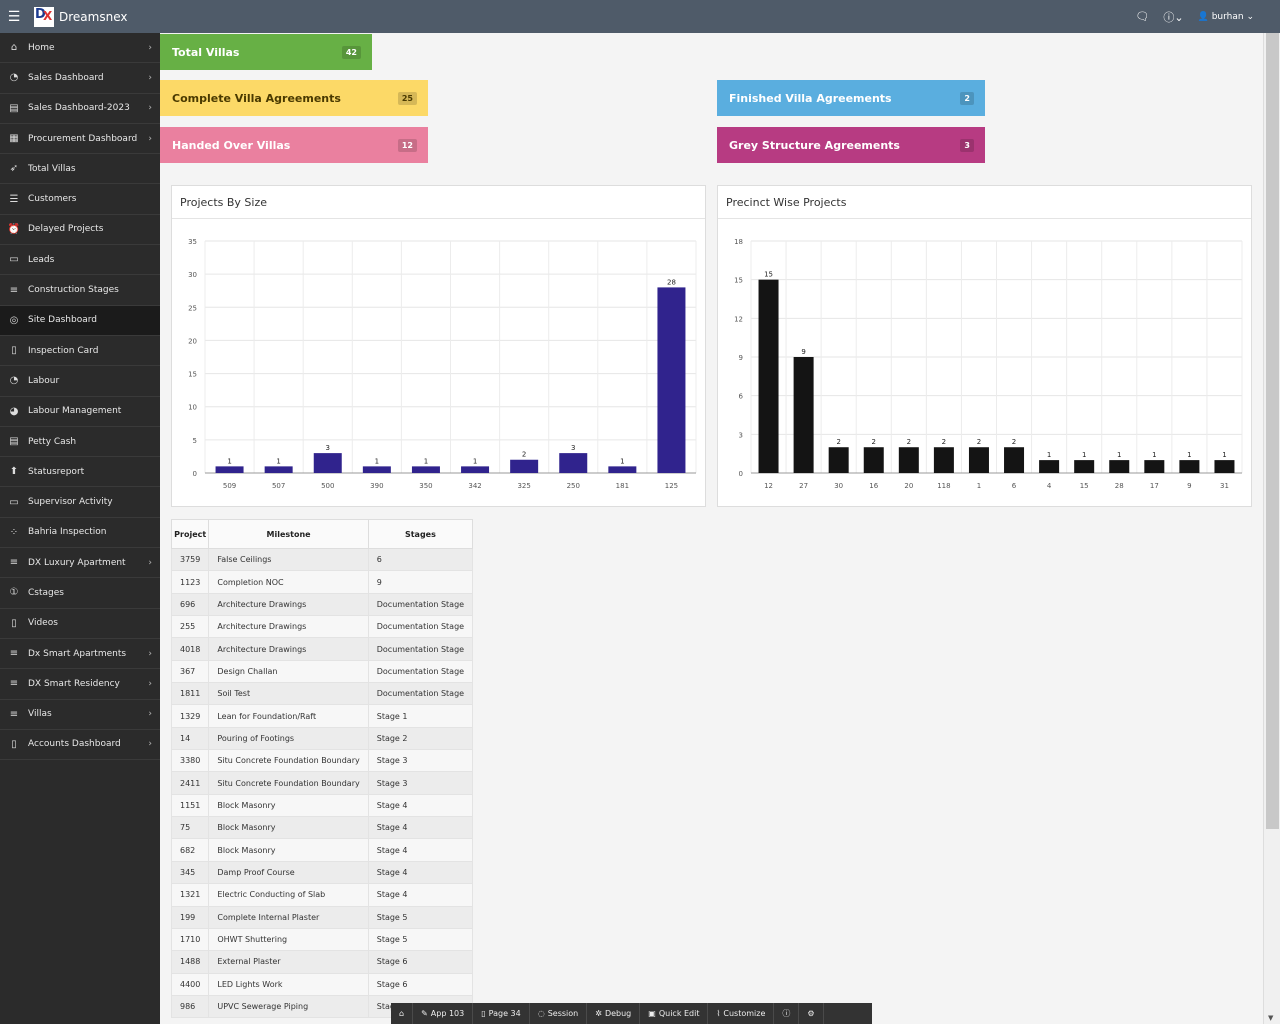 The image size is (1280, 1024). I want to click on x-tick-label: 342, so click(474, 486).